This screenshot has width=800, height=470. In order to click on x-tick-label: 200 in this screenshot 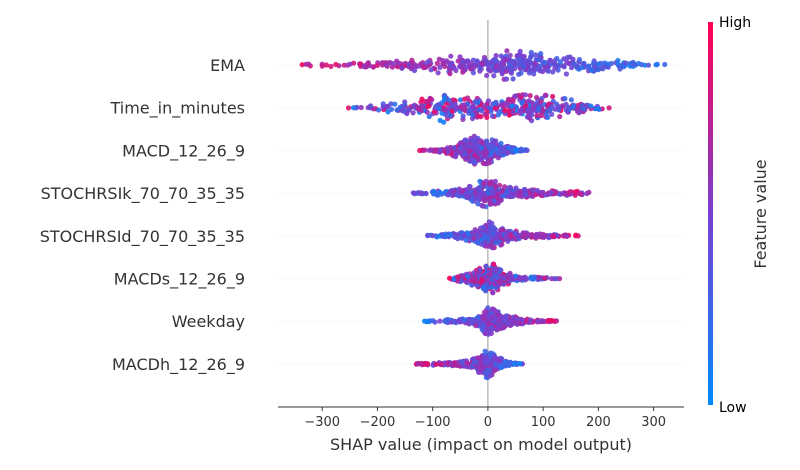, I will do `click(598, 422)`.